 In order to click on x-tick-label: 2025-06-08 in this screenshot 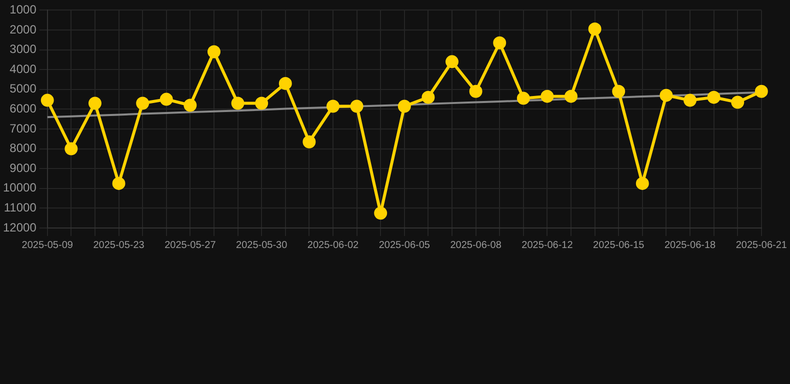, I will do `click(476, 245)`.